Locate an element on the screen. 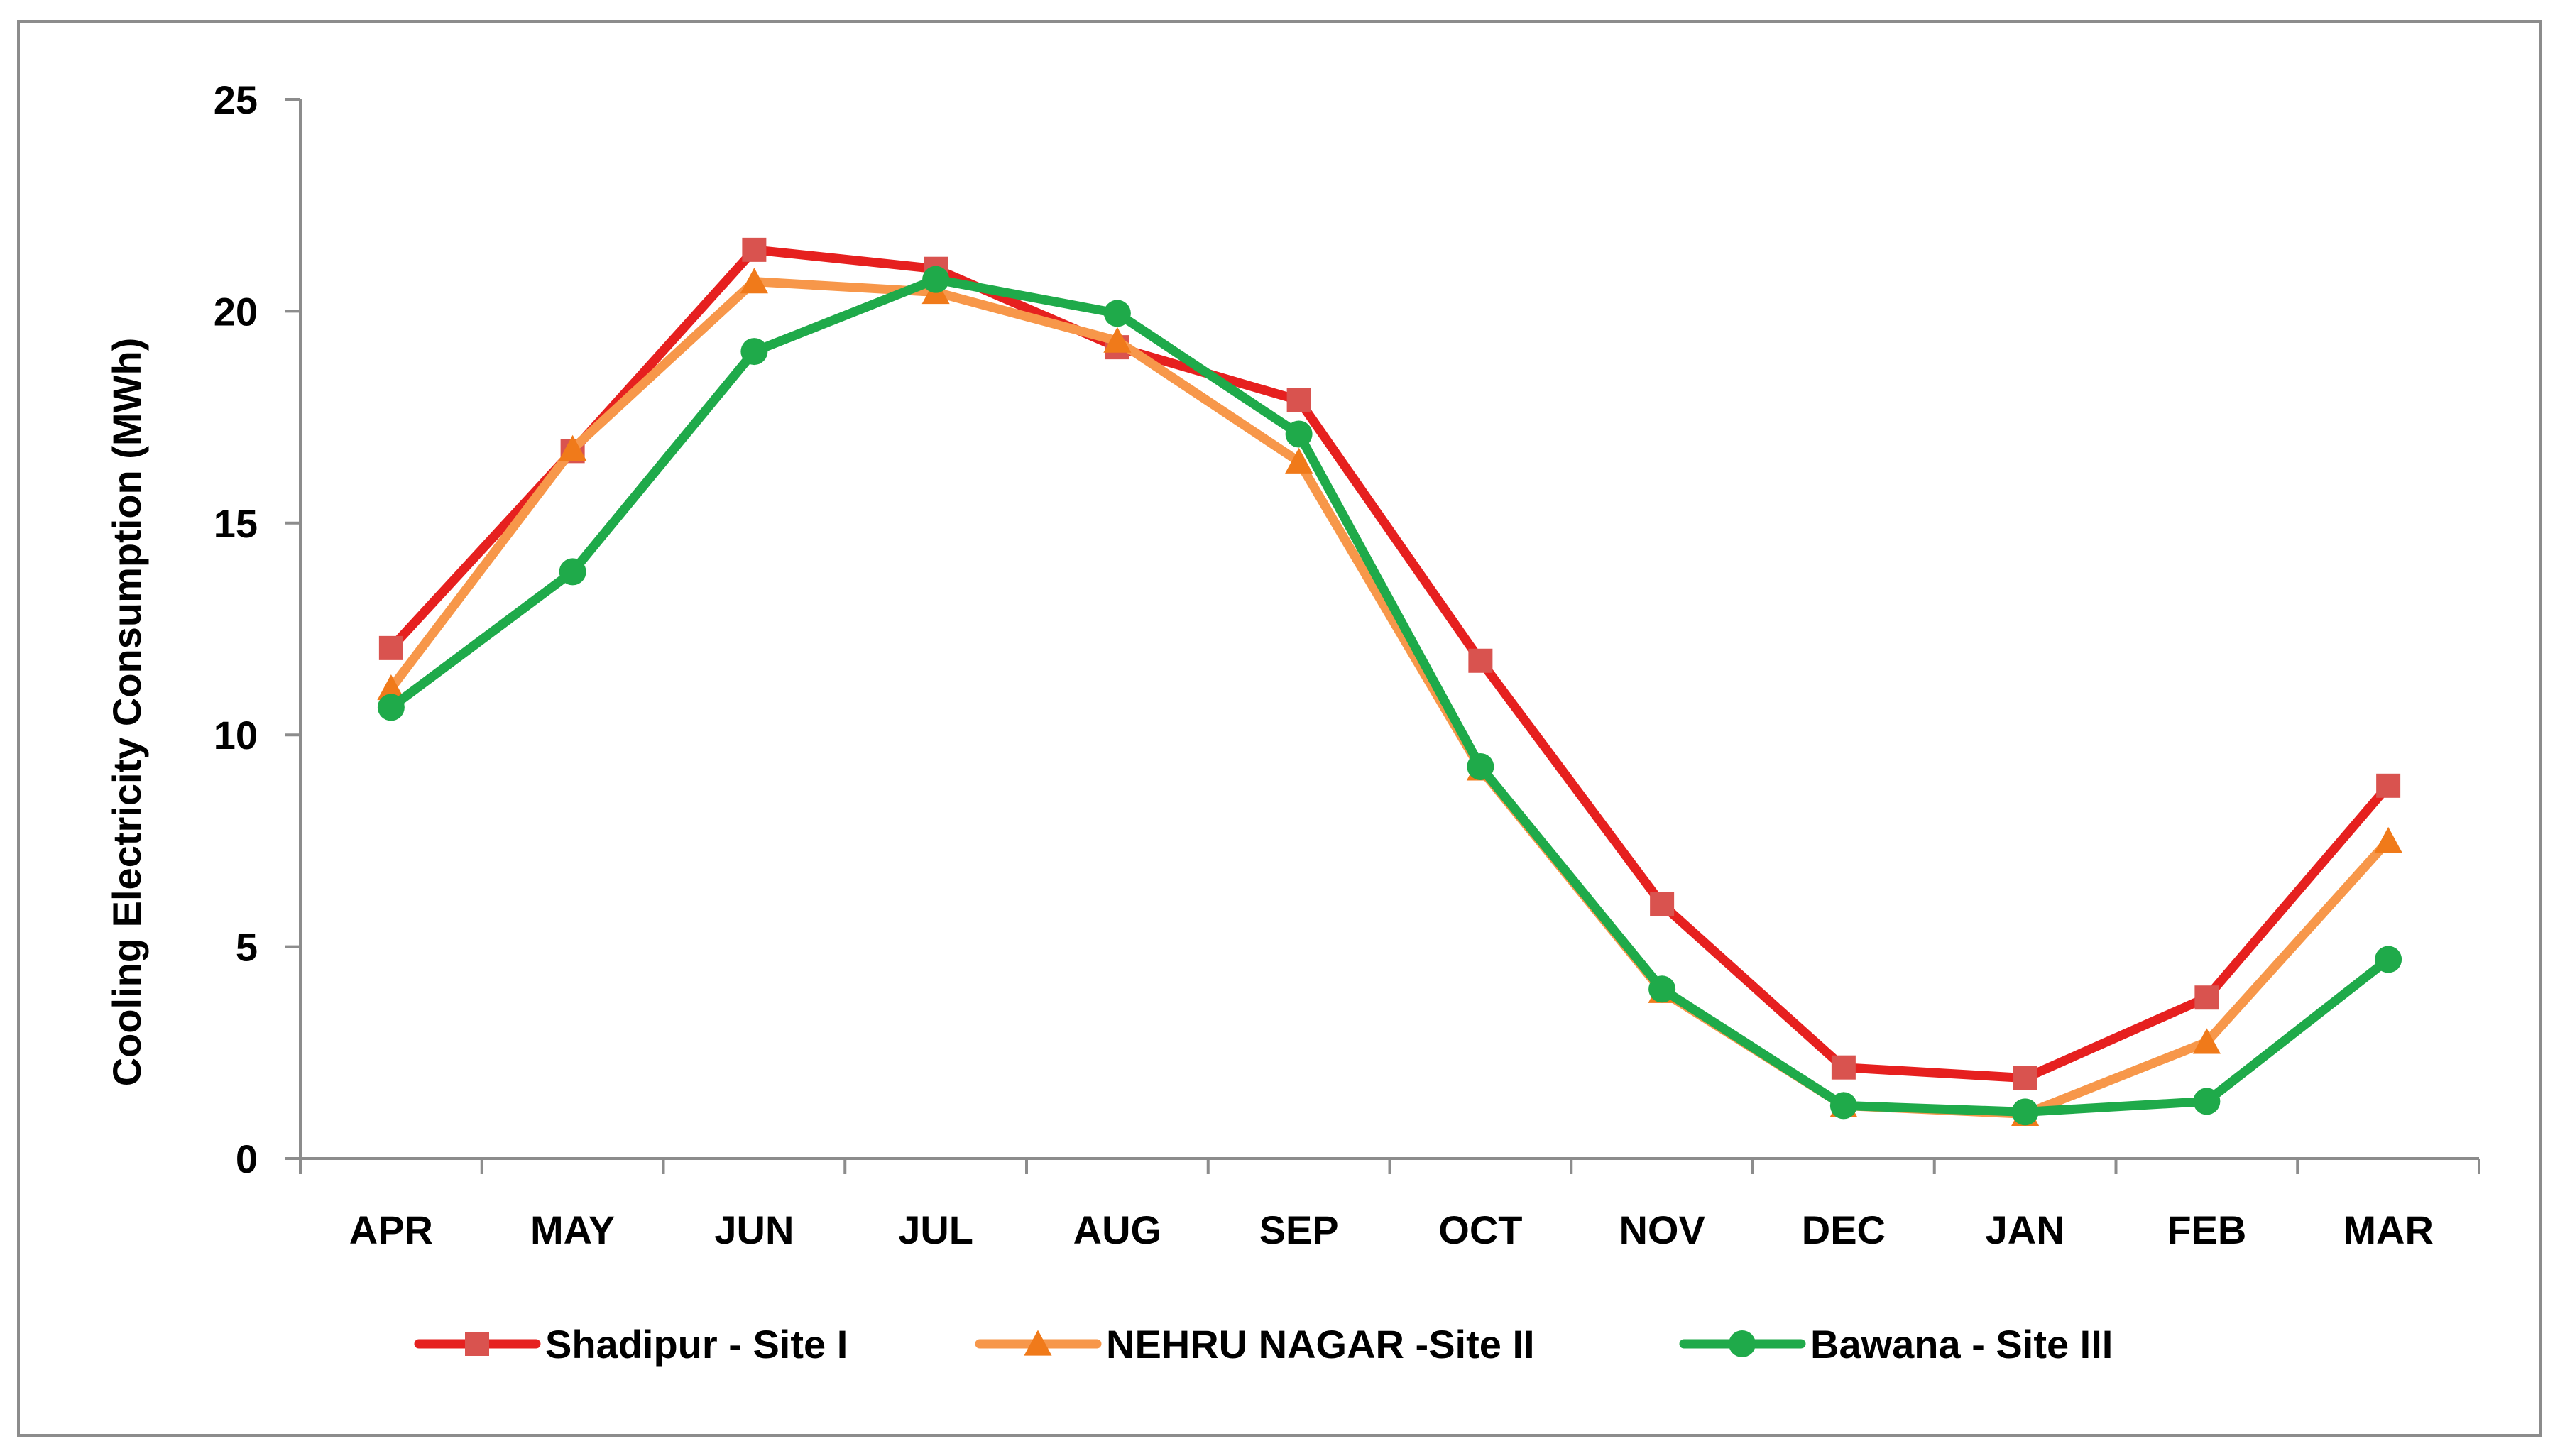 This screenshot has width=2560, height=1456. legend-item-3: Bawana - Site III is located at coordinates (1896, 1344).